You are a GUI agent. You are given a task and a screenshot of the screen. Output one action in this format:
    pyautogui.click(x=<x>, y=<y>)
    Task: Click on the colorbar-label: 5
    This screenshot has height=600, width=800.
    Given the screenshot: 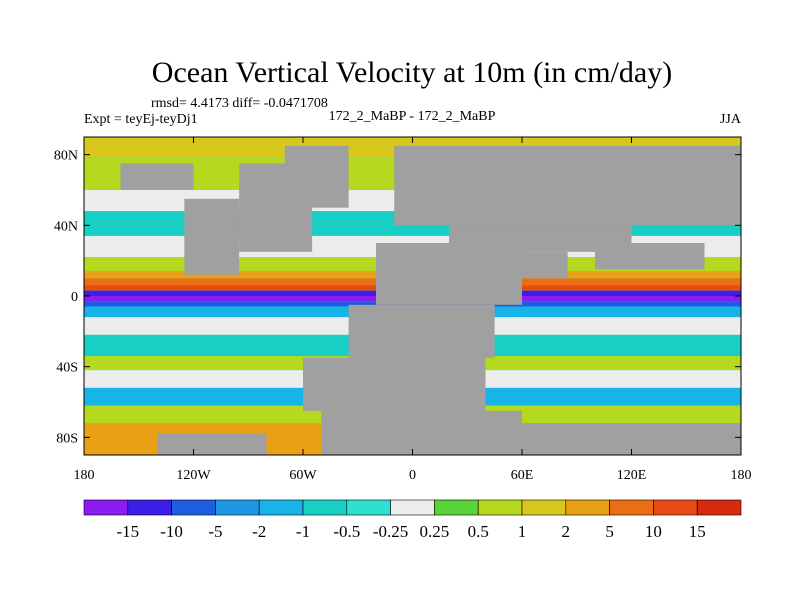 What is the action you would take?
    pyautogui.click(x=609, y=531)
    